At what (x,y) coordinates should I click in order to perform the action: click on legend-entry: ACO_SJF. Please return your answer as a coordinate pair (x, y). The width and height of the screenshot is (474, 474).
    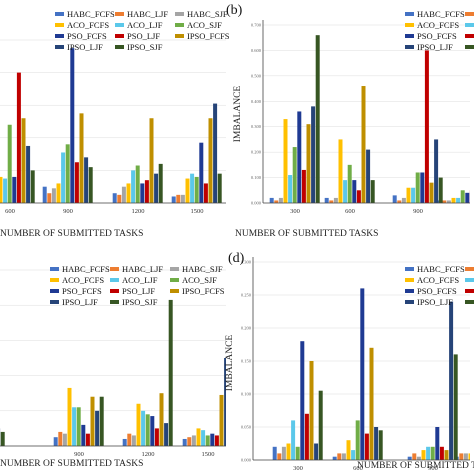
    Looking at the image, I should click on (199, 280).